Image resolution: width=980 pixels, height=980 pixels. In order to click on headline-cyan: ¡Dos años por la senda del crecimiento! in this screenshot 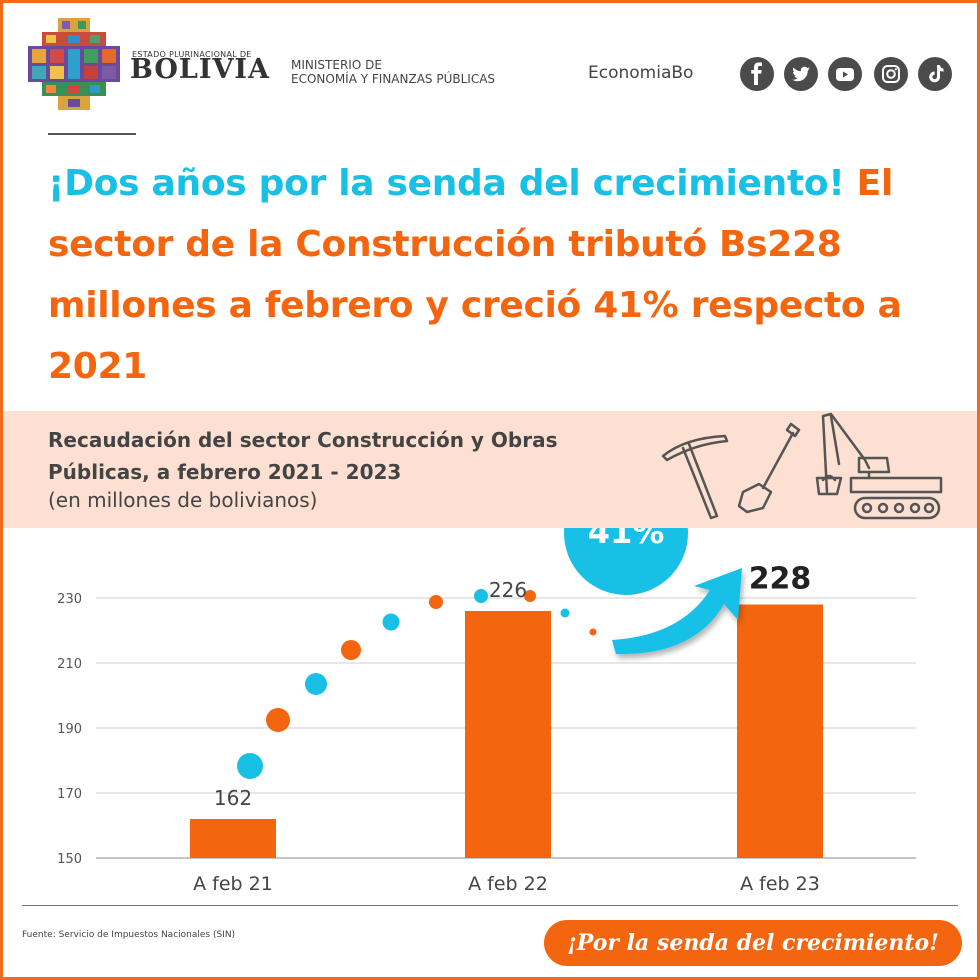, I will do `click(446, 183)`.